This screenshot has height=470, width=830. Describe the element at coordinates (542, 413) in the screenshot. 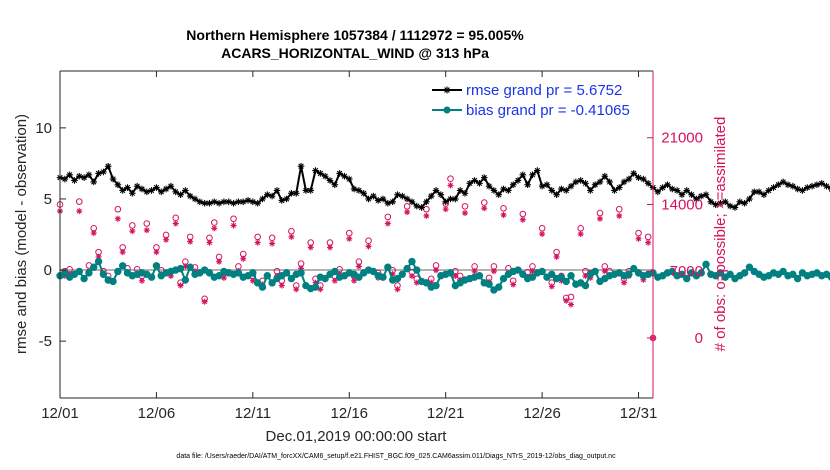

I see `x-tick-label: 12/26` at that location.